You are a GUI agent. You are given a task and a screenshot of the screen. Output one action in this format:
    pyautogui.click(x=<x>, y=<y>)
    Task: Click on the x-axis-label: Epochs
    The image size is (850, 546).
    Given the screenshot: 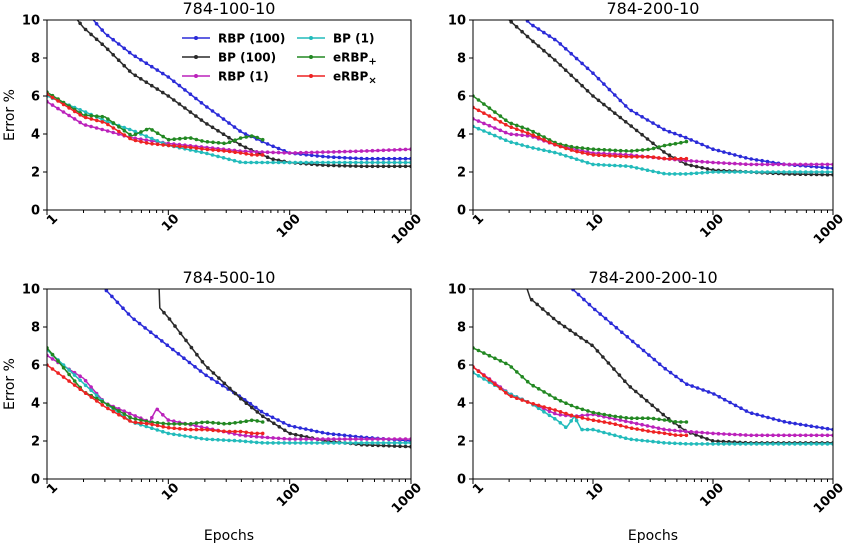 What is the action you would take?
    pyautogui.click(x=653, y=536)
    